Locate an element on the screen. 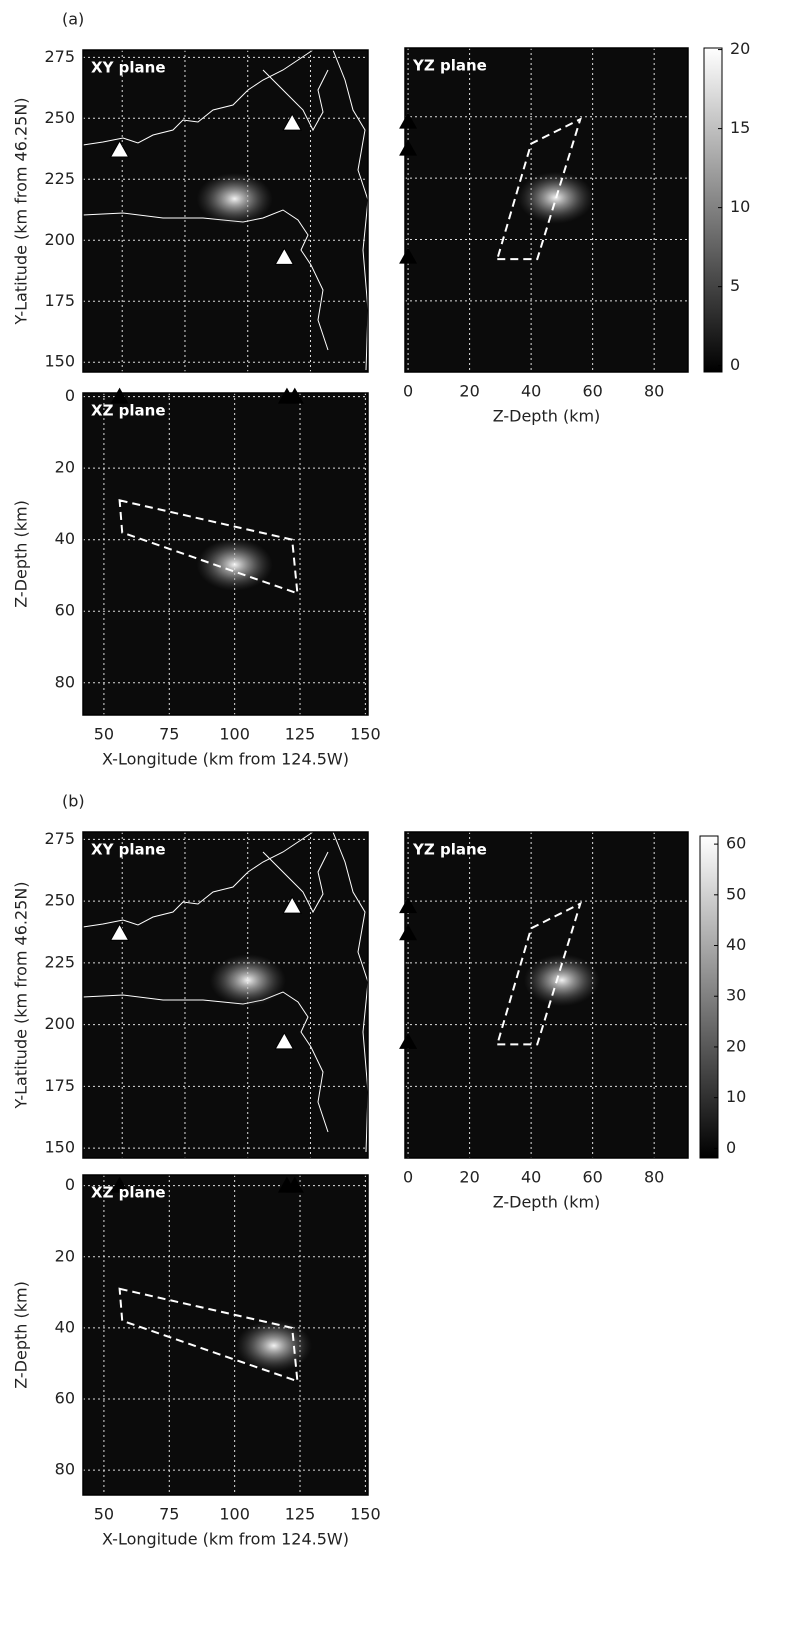 This screenshot has height=1641, width=786. colorbar-tick-label: 30 is located at coordinates (736, 995).